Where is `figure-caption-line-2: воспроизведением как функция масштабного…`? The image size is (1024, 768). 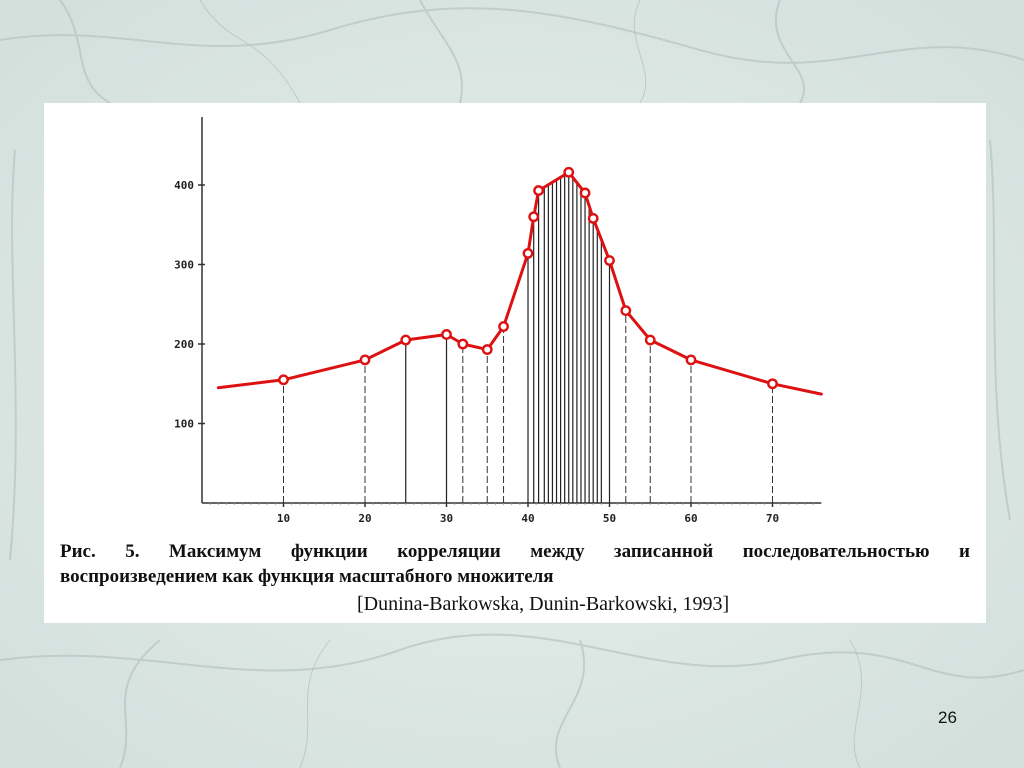 figure-caption-line-2: воспроизведением как функция масштабного… is located at coordinates (307, 576).